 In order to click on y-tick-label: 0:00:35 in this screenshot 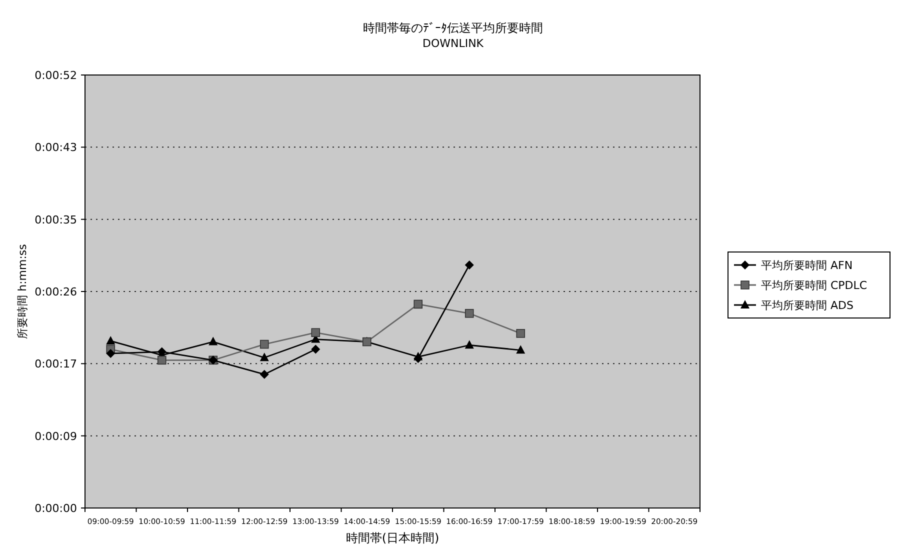, I will do `click(55, 219)`.